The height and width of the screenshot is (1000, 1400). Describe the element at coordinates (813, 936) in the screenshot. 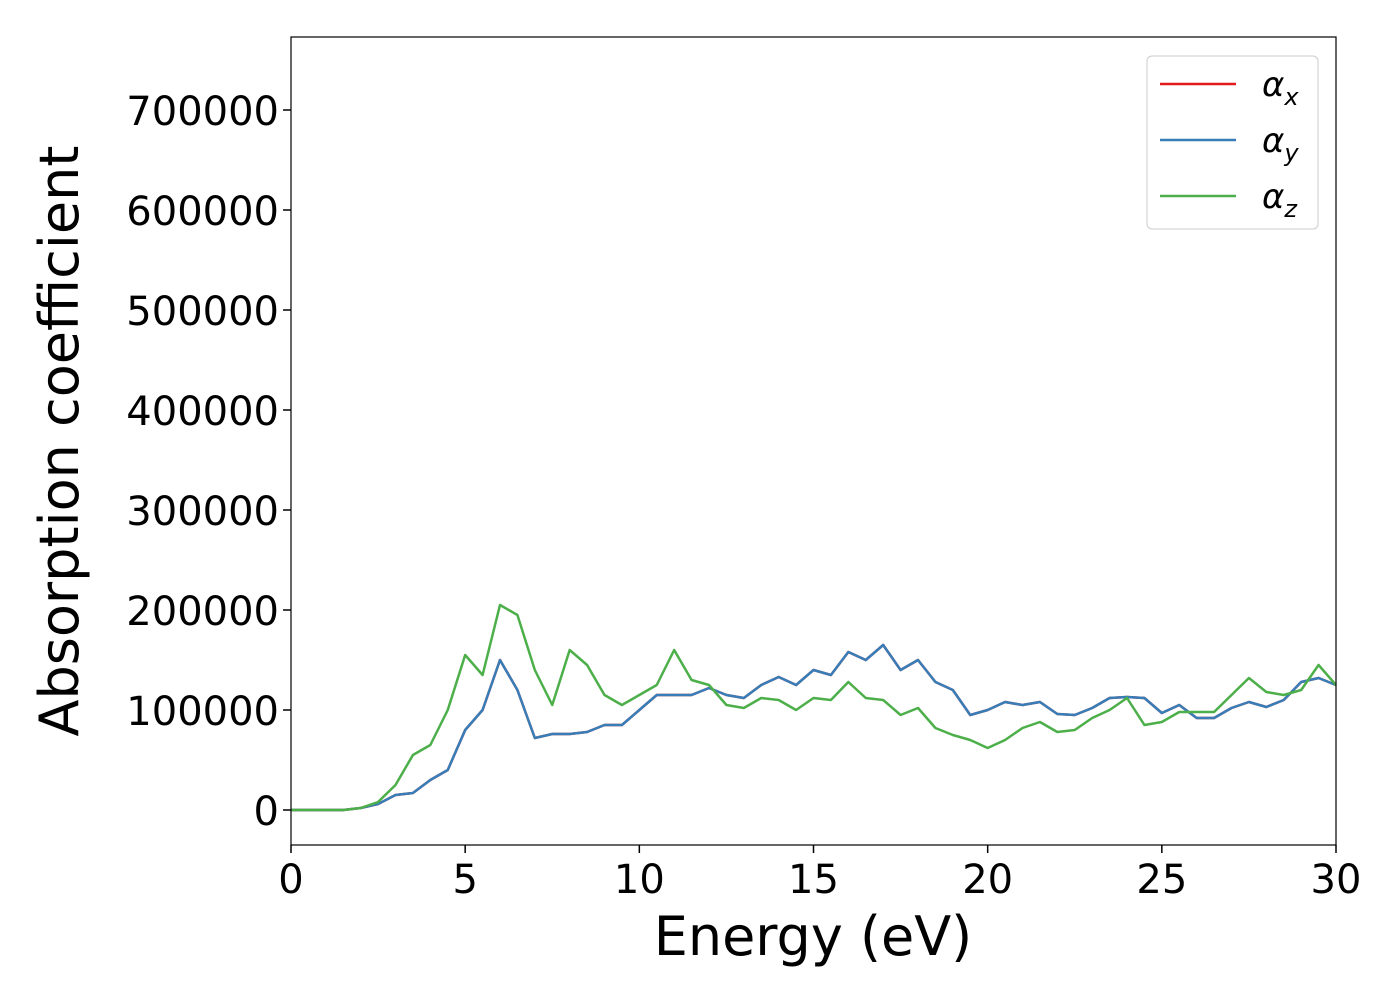

I see `x-axis-label: Energy (eV)` at that location.